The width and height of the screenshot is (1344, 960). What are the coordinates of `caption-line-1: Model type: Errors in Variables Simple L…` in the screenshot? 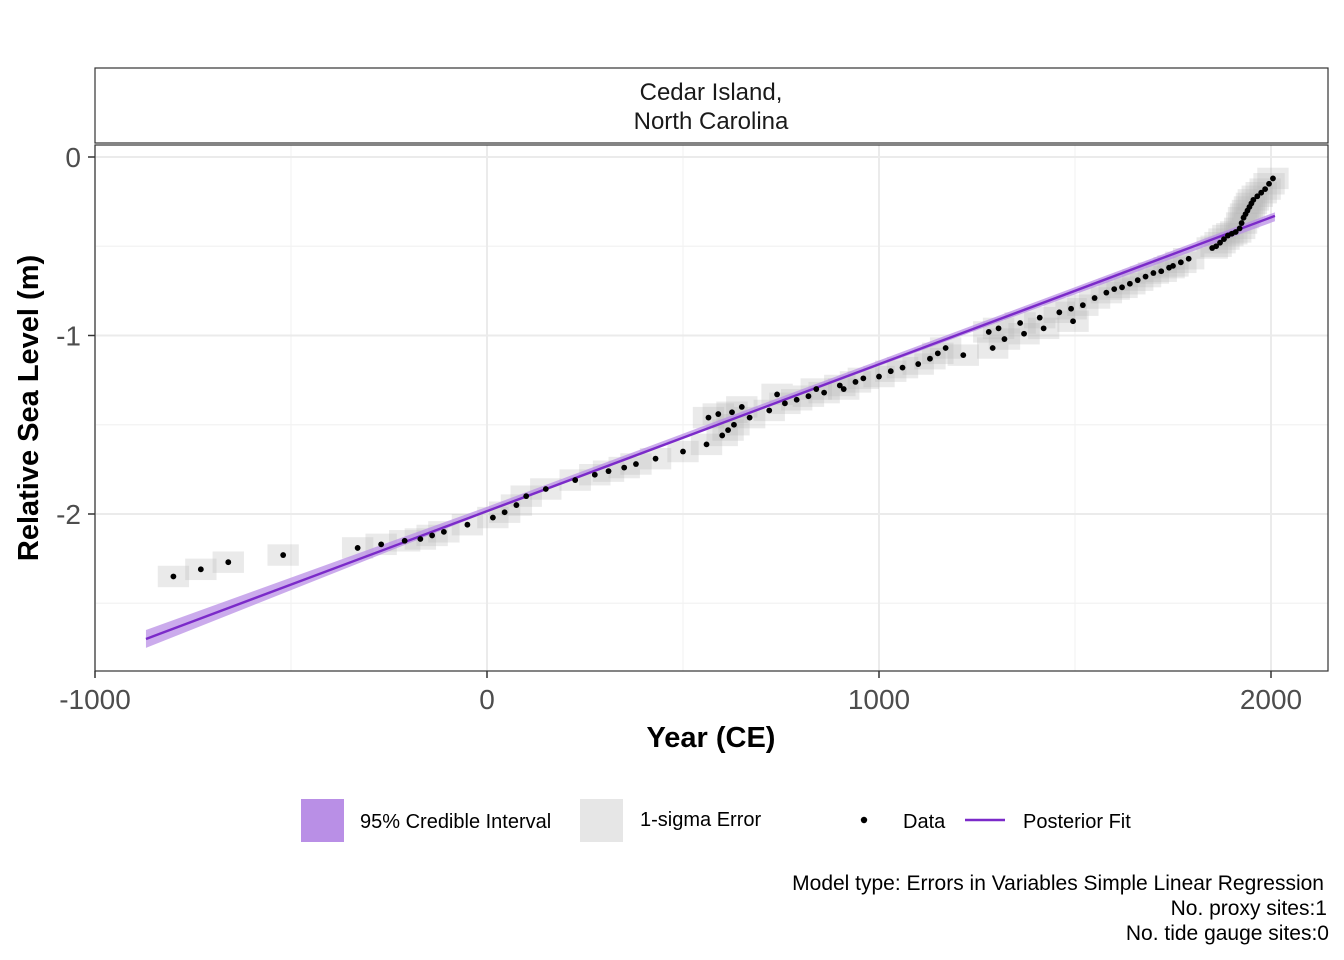 It's located at (1058, 883).